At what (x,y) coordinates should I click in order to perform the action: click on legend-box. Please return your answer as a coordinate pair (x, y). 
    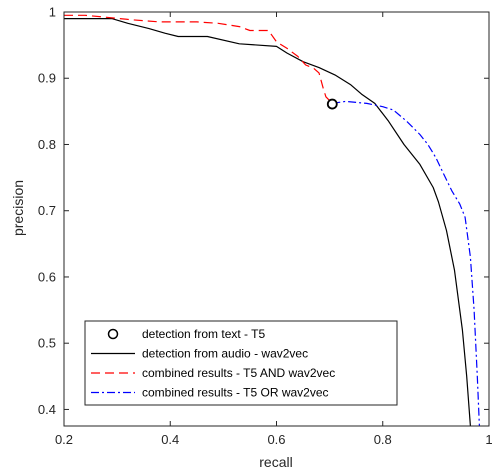
    Looking at the image, I should click on (241, 363).